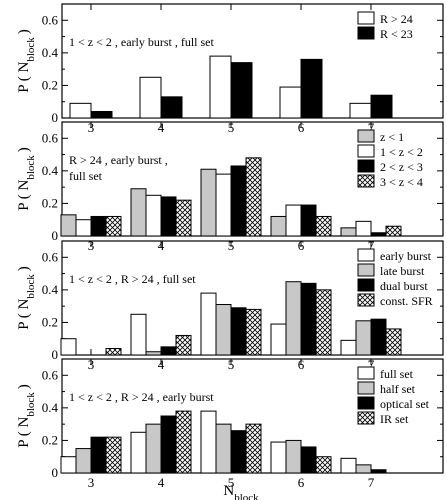 This screenshot has width=447, height=500. Describe the element at coordinates (161, 482) in the screenshot. I see `x-tick-label: 4` at that location.